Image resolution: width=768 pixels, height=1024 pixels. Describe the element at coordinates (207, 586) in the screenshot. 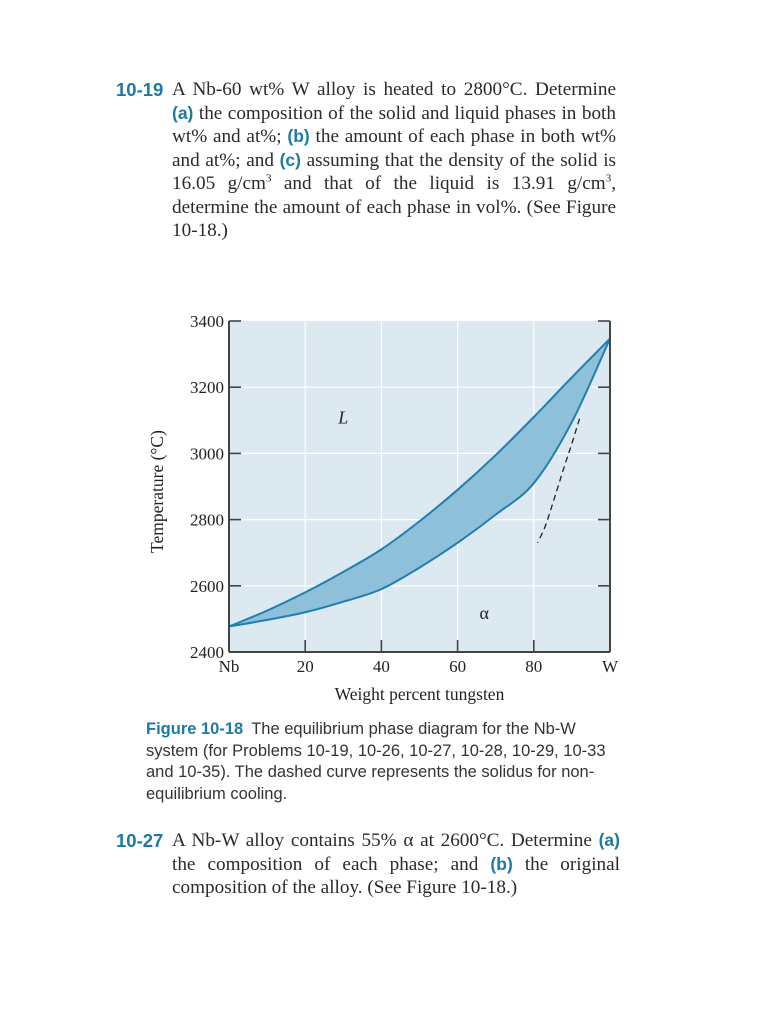

I see `y-tick-label: 2600` at that location.